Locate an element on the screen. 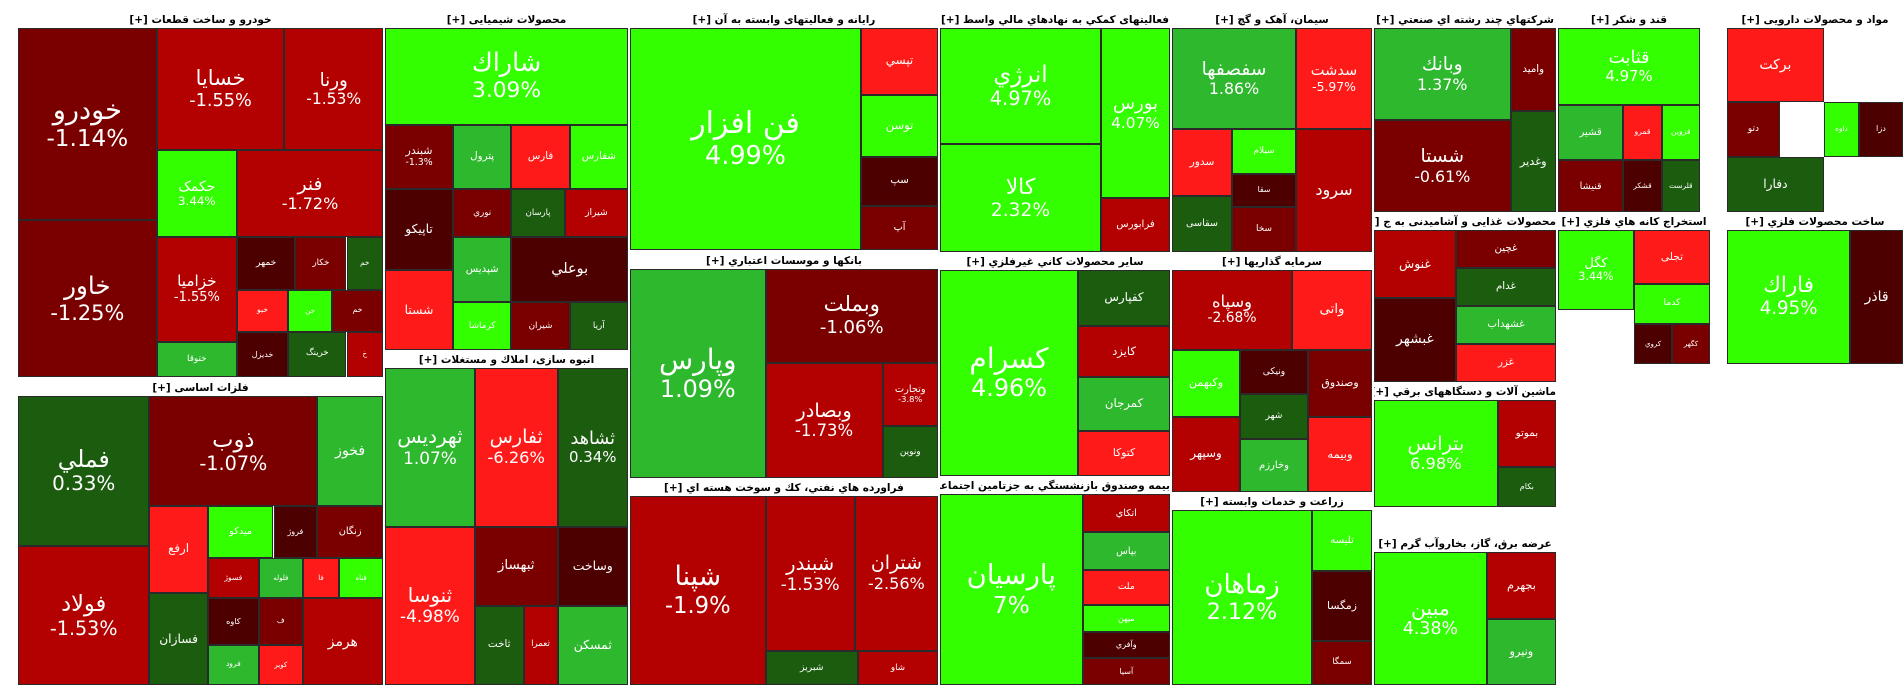 This screenshot has width=1904, height=698. stock-tile: خزامیا -1.55% is located at coordinates (196, 290).